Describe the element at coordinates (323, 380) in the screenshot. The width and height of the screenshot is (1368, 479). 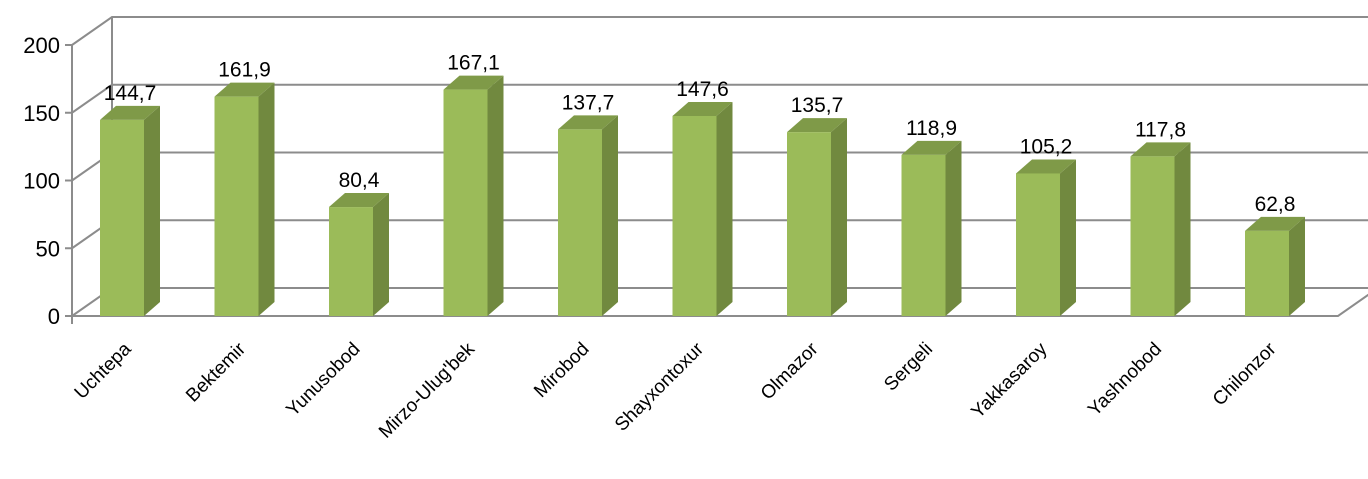
I see `x-tick-label: Yunusobod` at that location.